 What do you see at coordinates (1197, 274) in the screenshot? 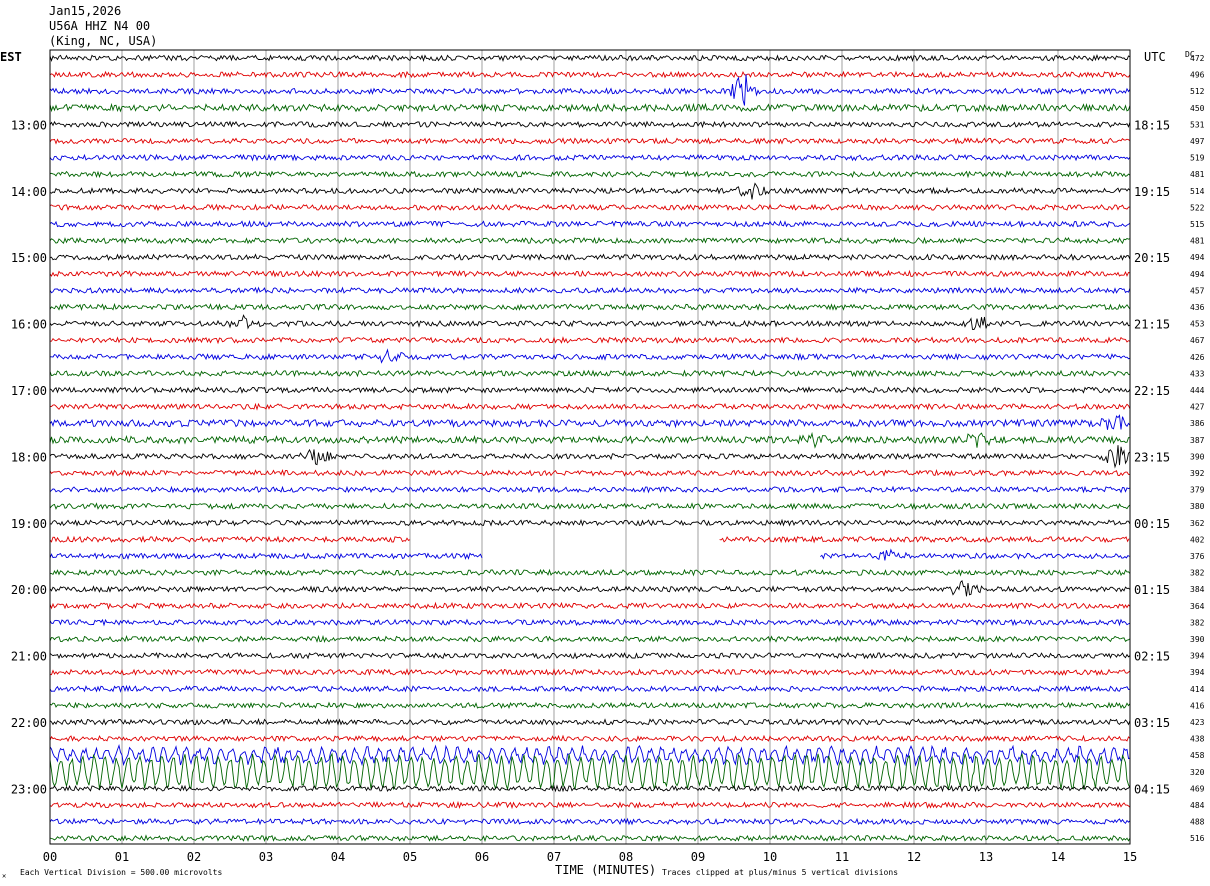
I see `dc-offset-label: 494` at bounding box center [1197, 274].